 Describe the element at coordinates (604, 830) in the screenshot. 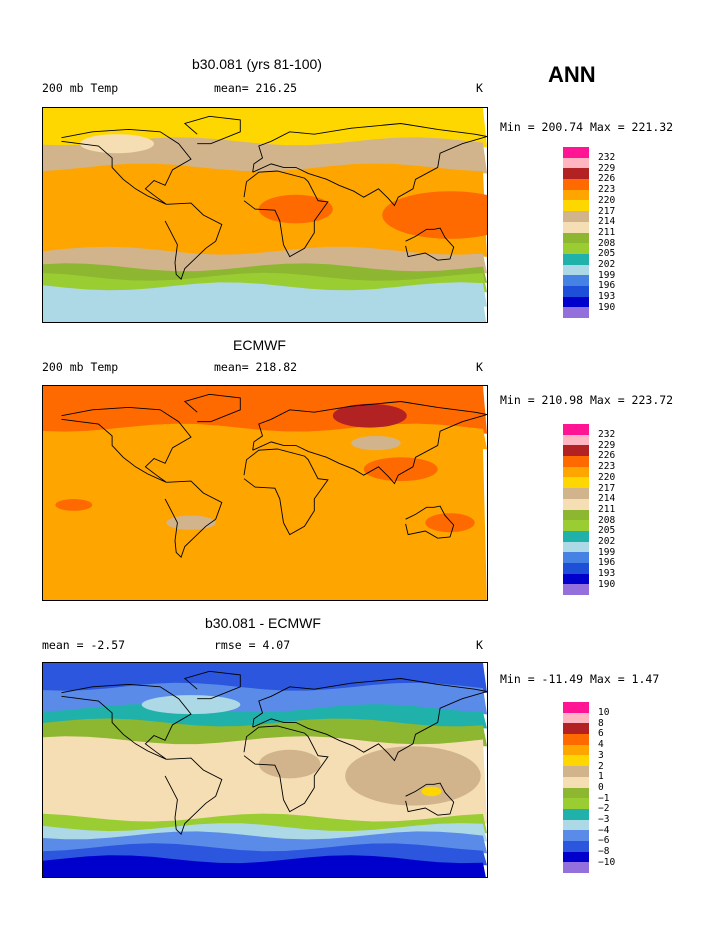

I see `legend-tick-label: −4` at that location.